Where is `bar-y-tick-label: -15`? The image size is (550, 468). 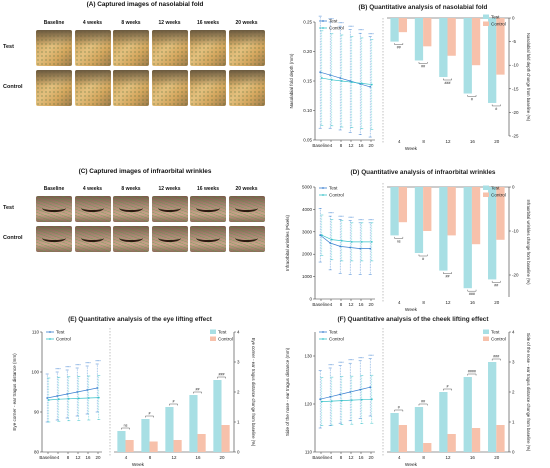
bar-y-tick-label: -15 is located at coordinates (515, 88).